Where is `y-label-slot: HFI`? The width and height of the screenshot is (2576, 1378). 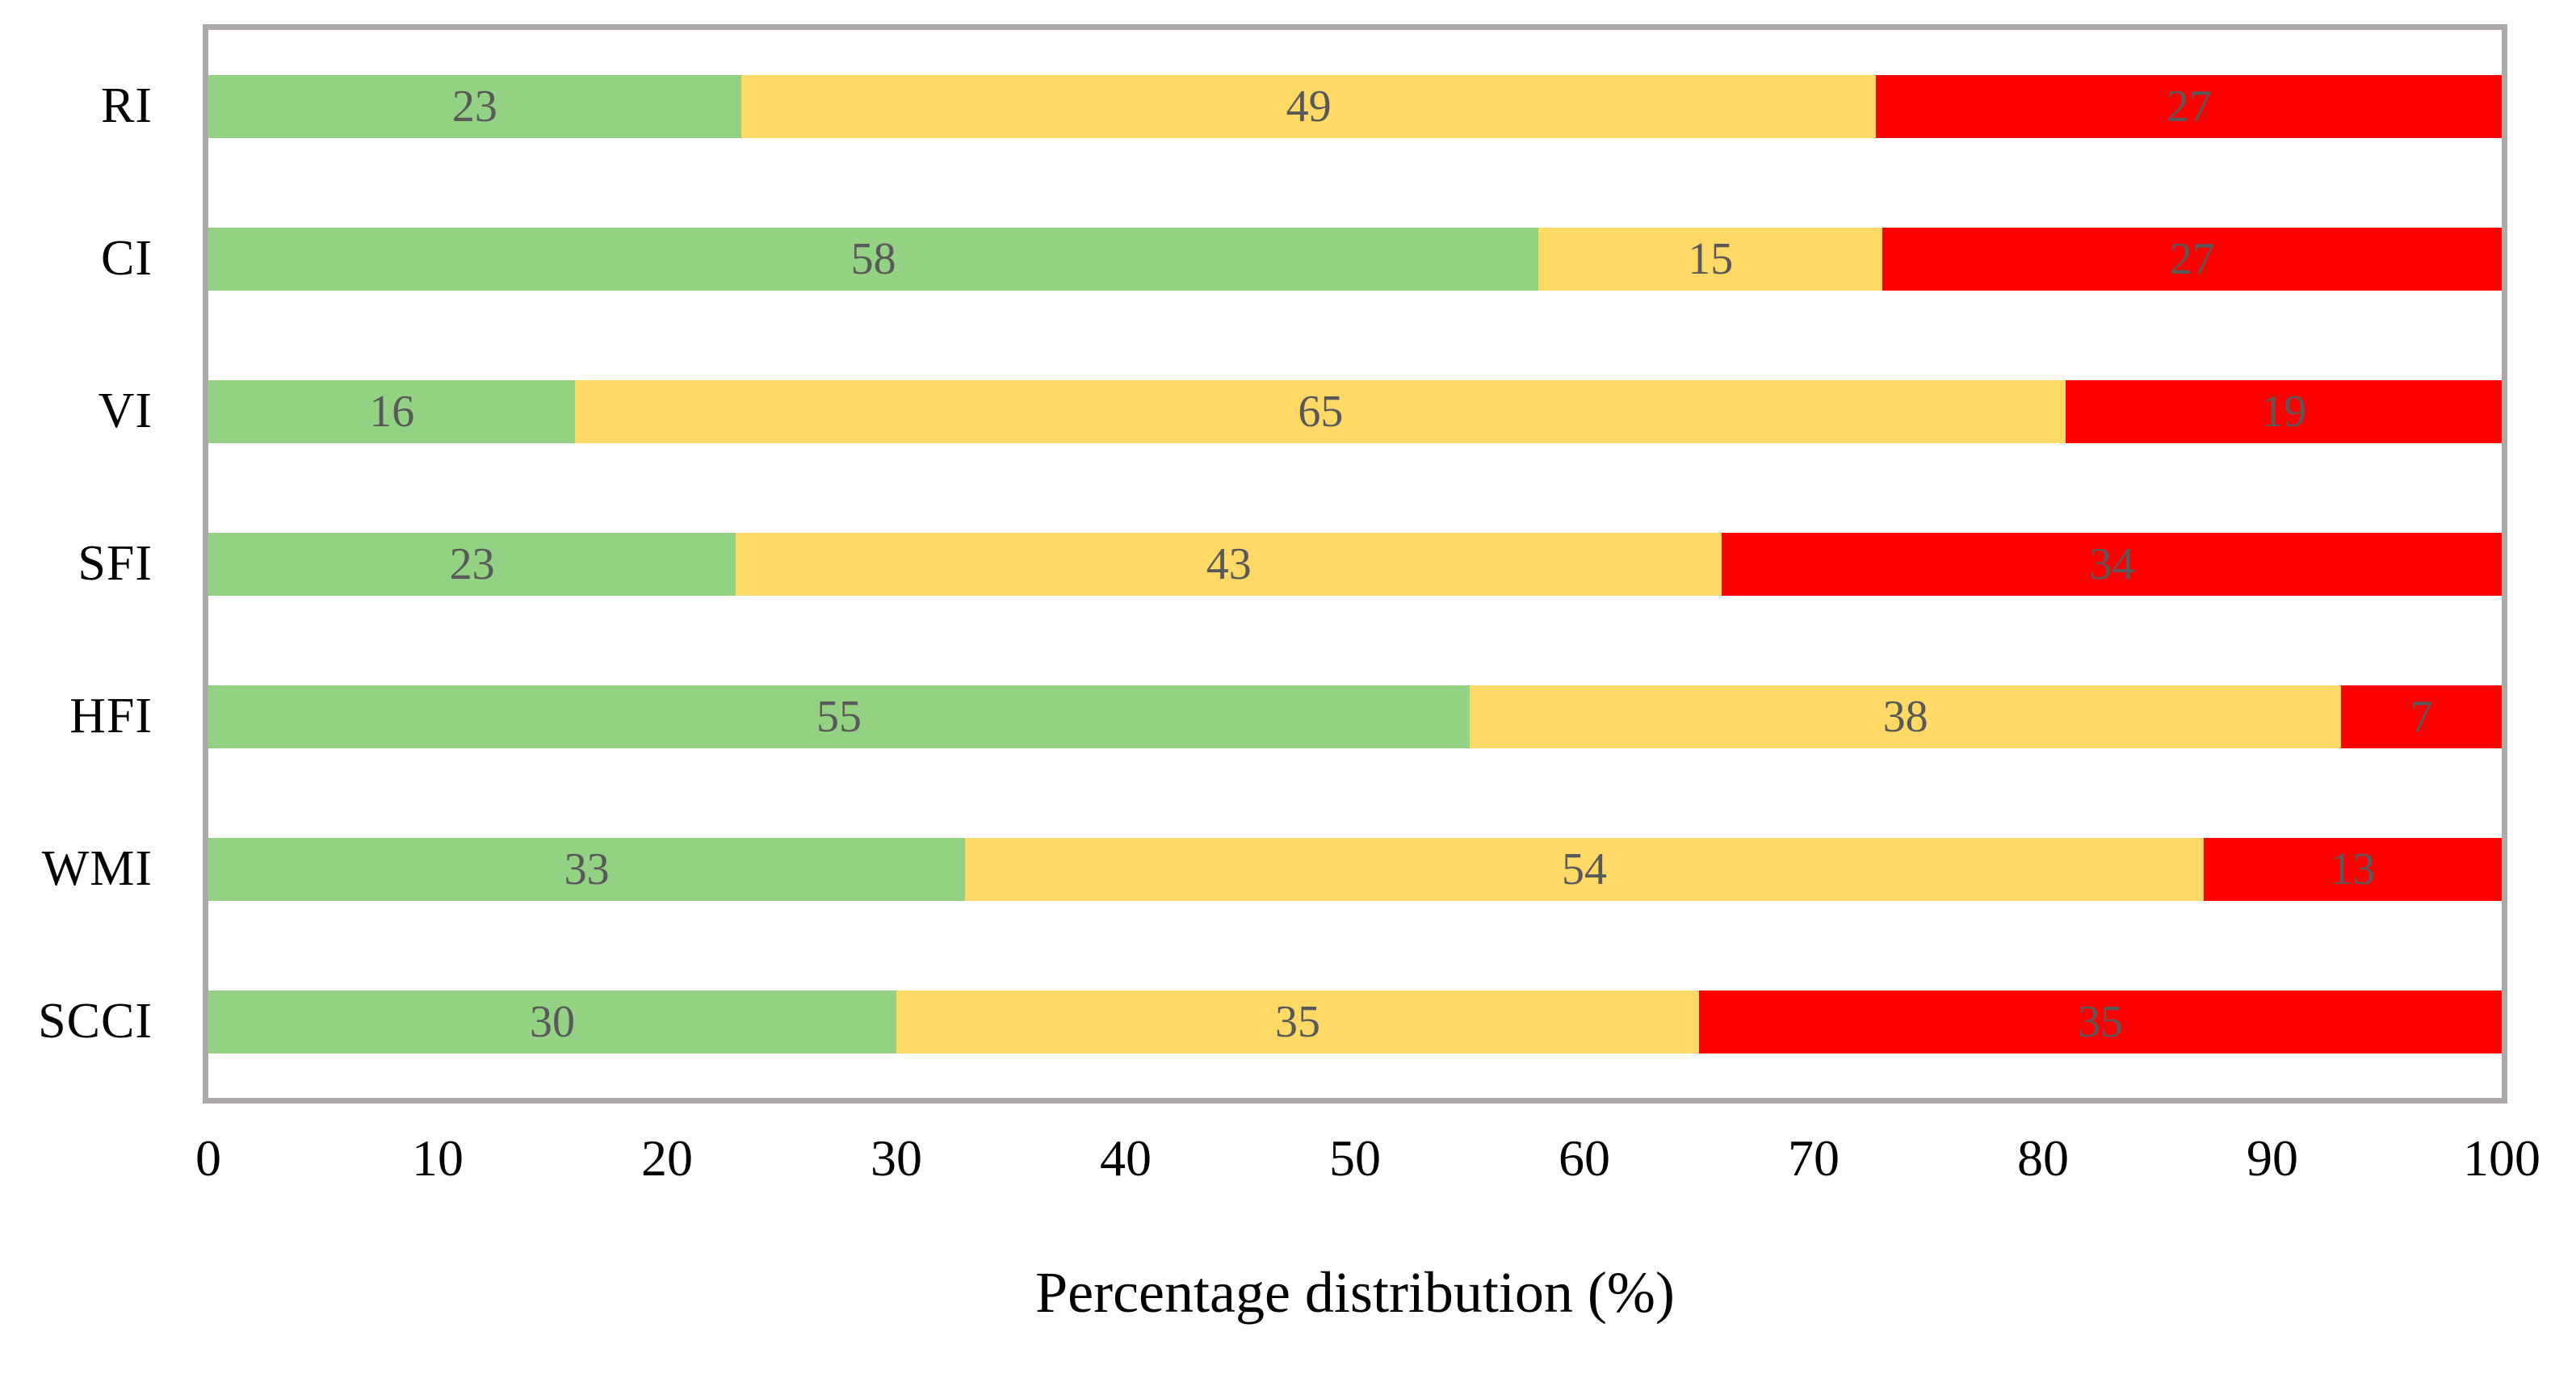
y-label-slot: HFI is located at coordinates (101, 716).